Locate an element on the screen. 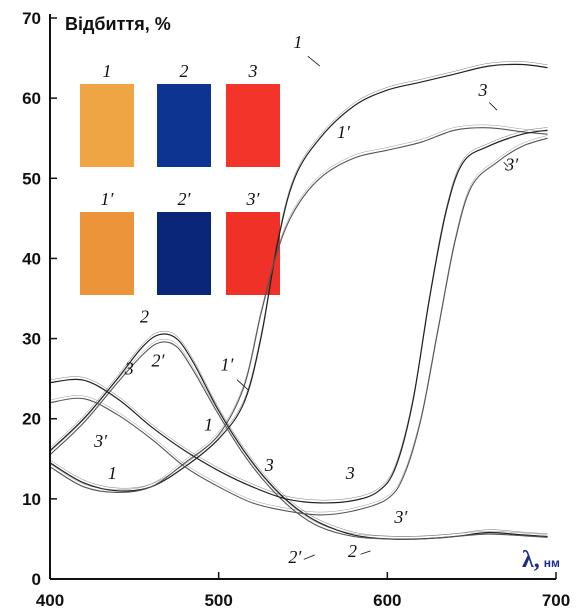 The height and width of the screenshot is (613, 588). y-axis-label: Відбиття, % is located at coordinates (118, 24).